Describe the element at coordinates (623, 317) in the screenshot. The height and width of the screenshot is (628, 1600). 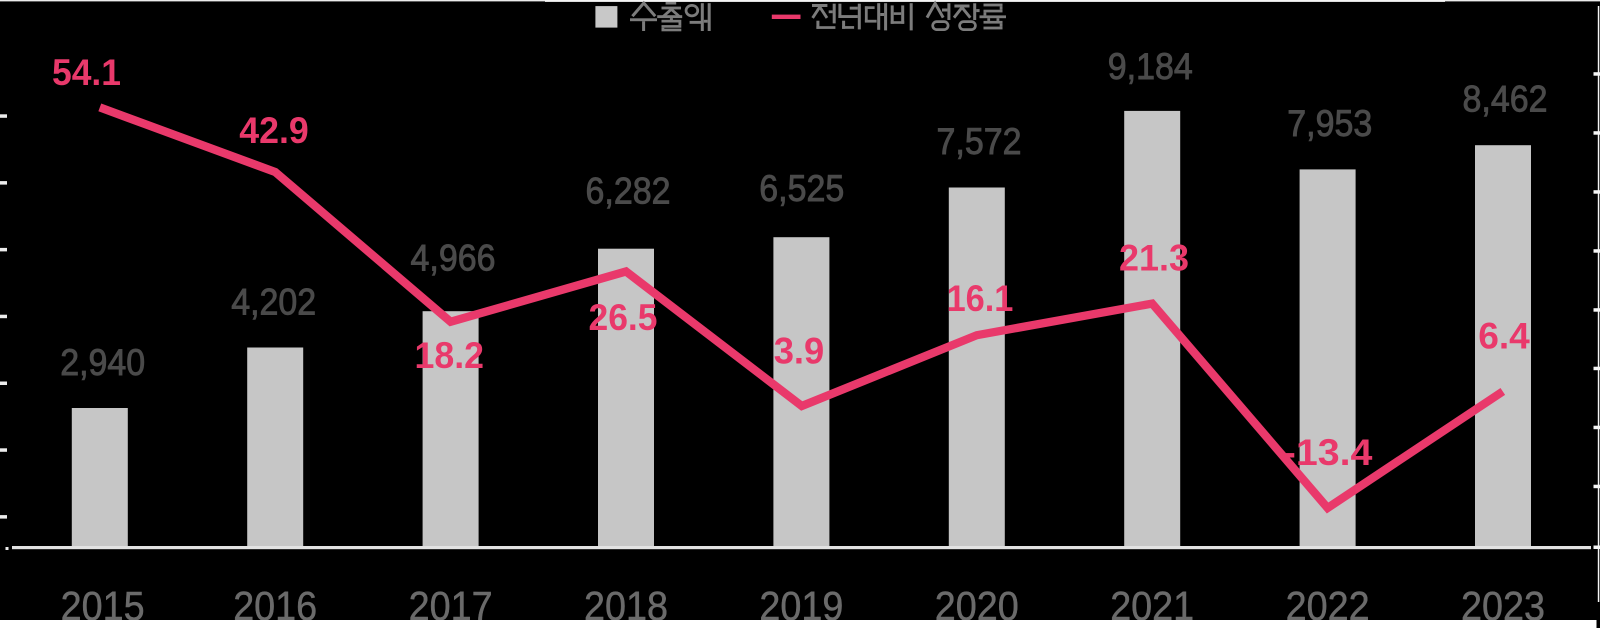
I see `svg-text: 26.5` at that location.